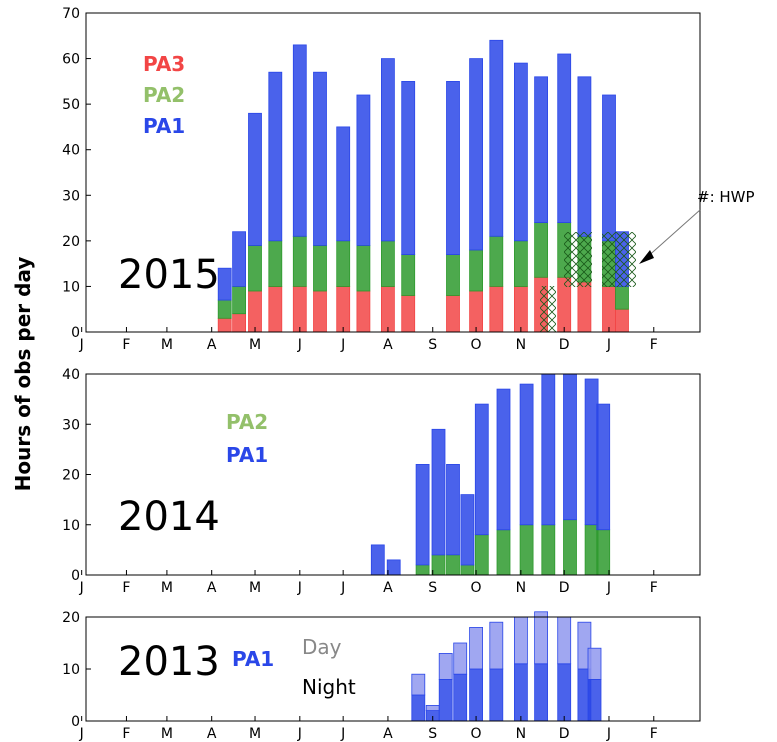  I want to click on y-axis-label: Hours of obs per day, so click(23, 374).